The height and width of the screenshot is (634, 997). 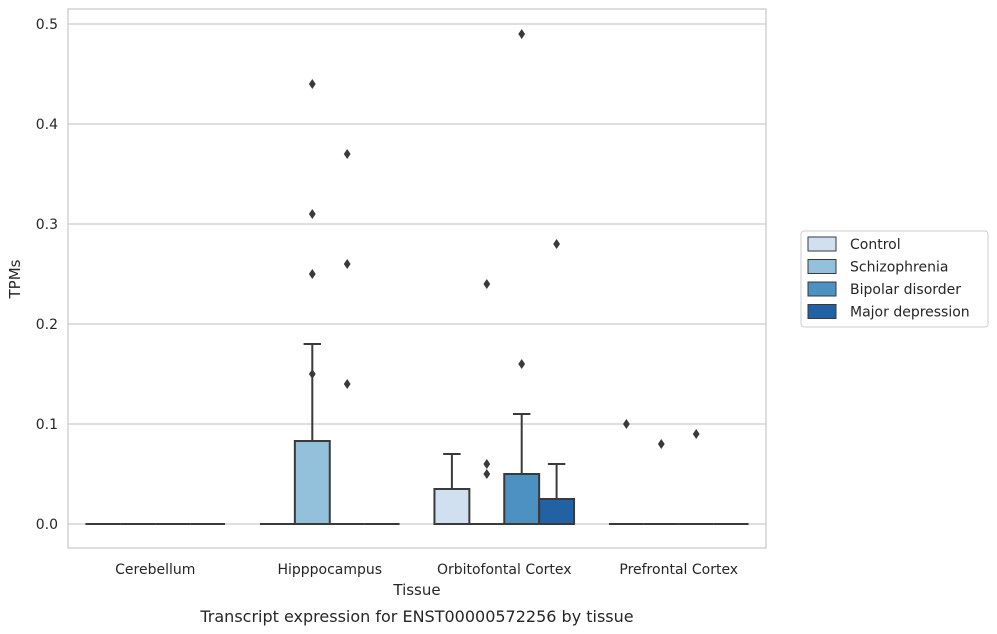 What do you see at coordinates (47, 425) in the screenshot?
I see `y-tick-label: 0.1` at bounding box center [47, 425].